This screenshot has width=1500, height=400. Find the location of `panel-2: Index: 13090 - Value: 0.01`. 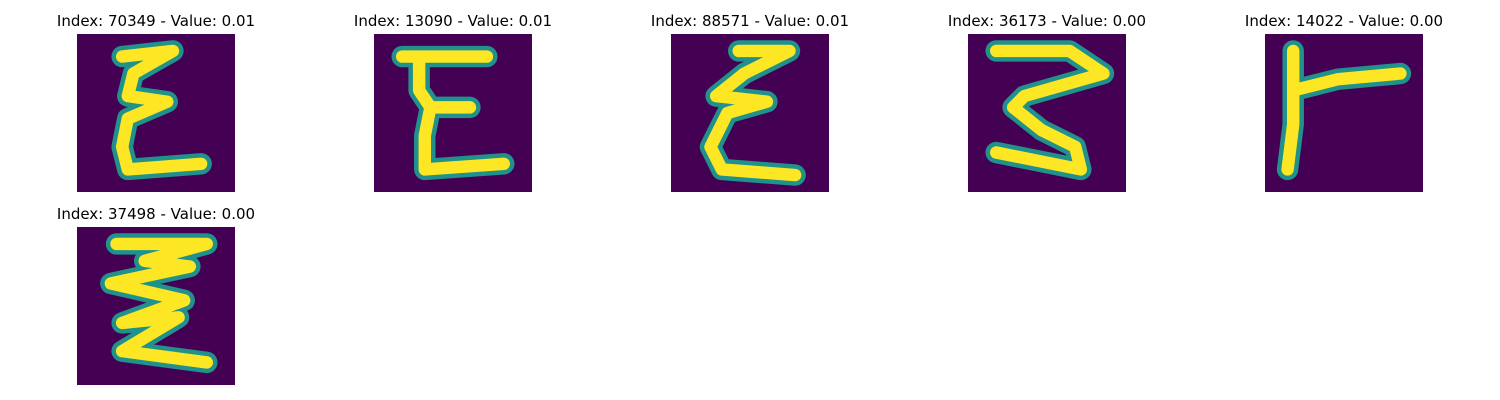

panel-2: Index: 13090 - Value: 0.01 is located at coordinates (453, 107).